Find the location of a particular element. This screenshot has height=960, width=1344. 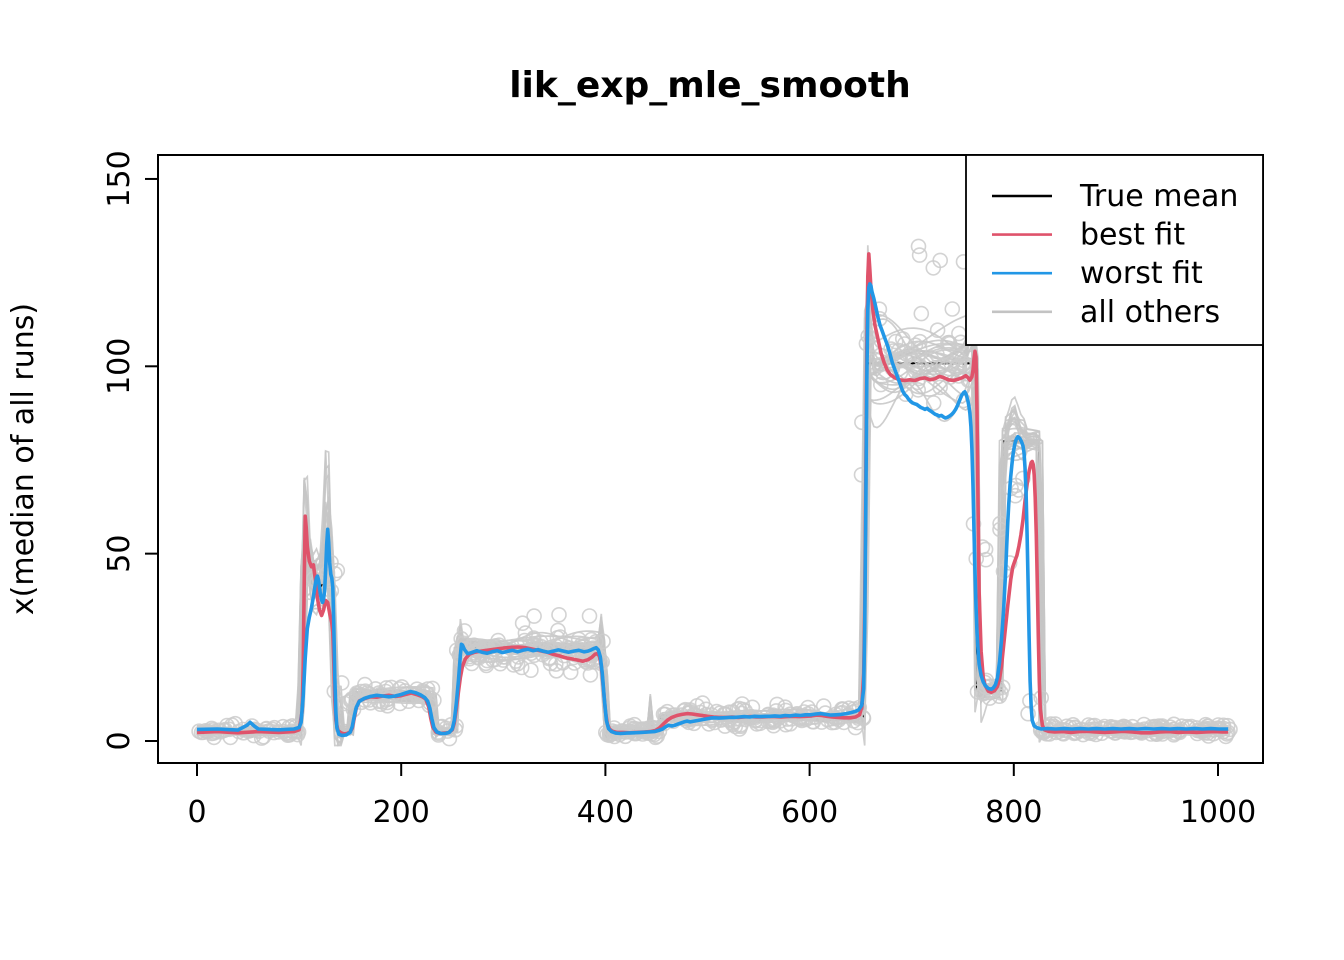

y-tick-label: 50 is located at coordinates (119, 554).